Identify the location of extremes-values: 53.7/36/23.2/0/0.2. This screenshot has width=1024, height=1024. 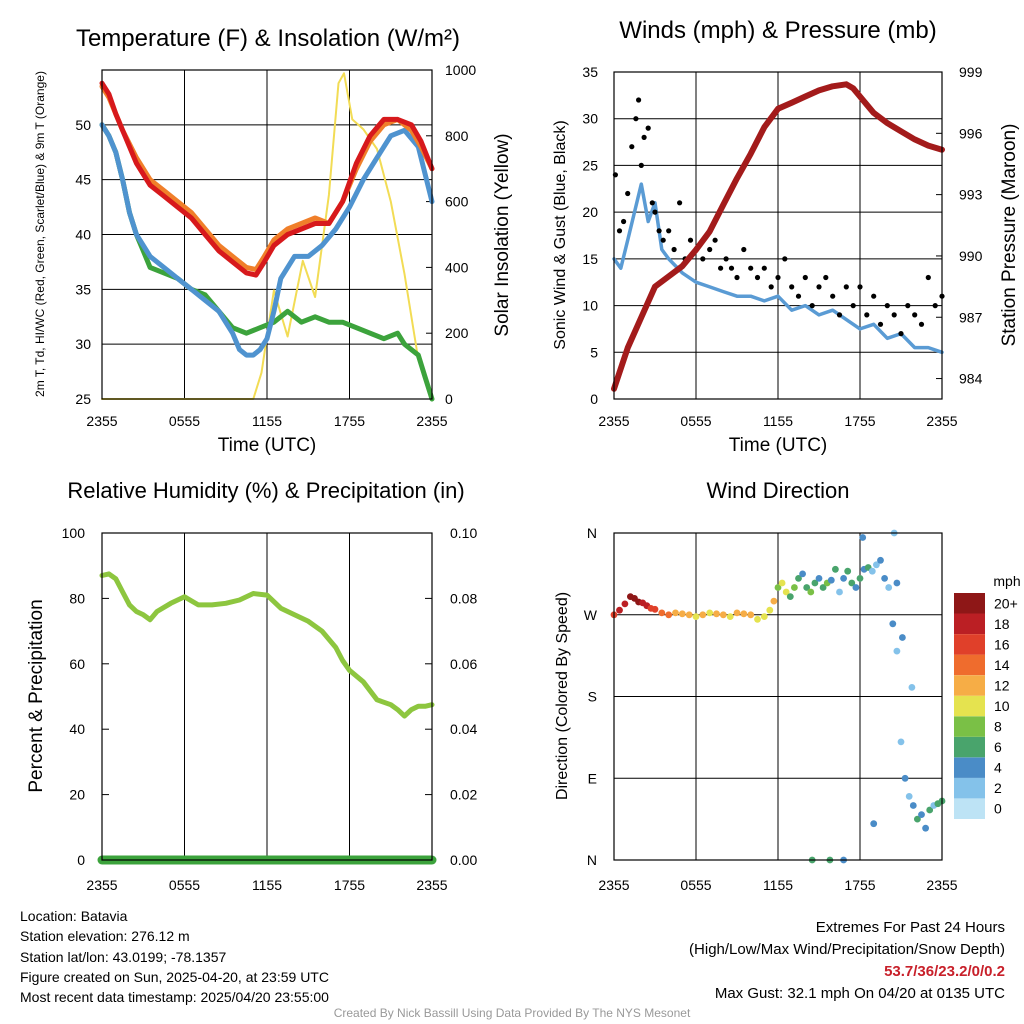
(944, 971).